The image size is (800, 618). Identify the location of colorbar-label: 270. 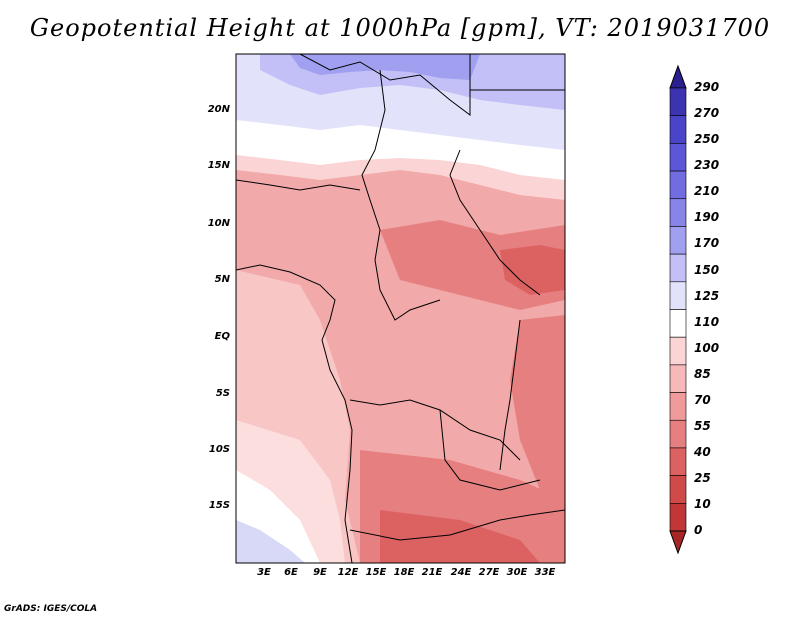
(707, 113).